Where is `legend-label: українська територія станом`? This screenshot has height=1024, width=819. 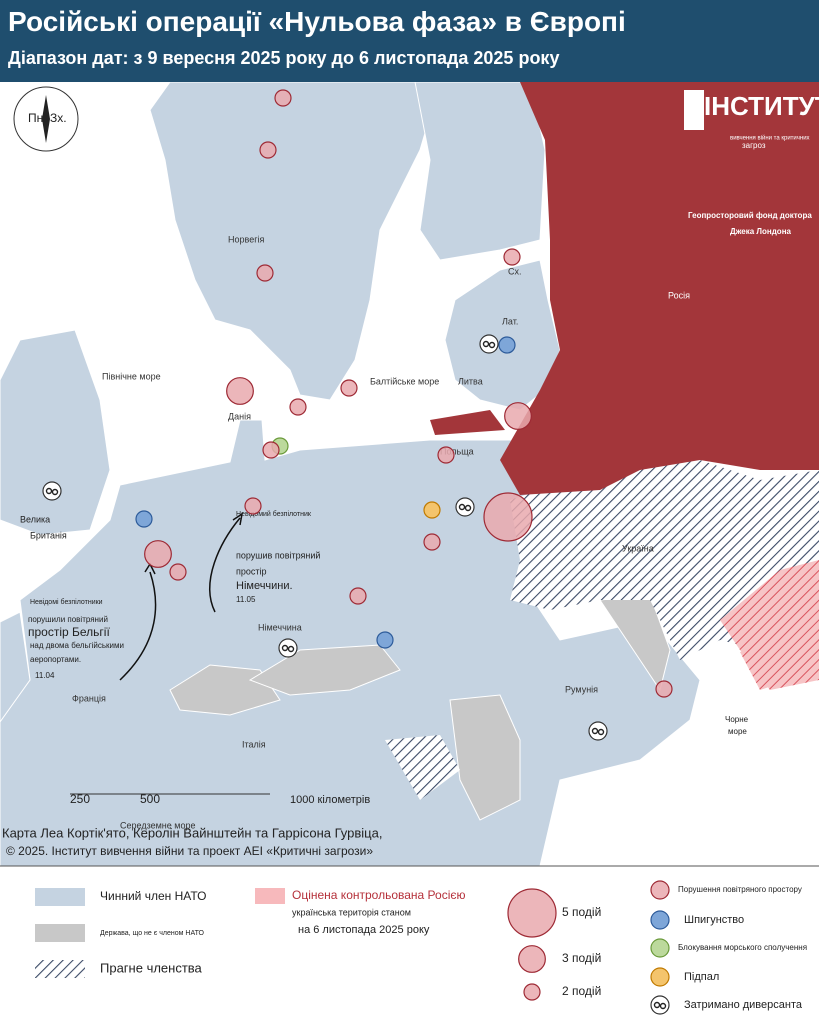
legend-label: українська територія станом is located at coordinates (351, 912).